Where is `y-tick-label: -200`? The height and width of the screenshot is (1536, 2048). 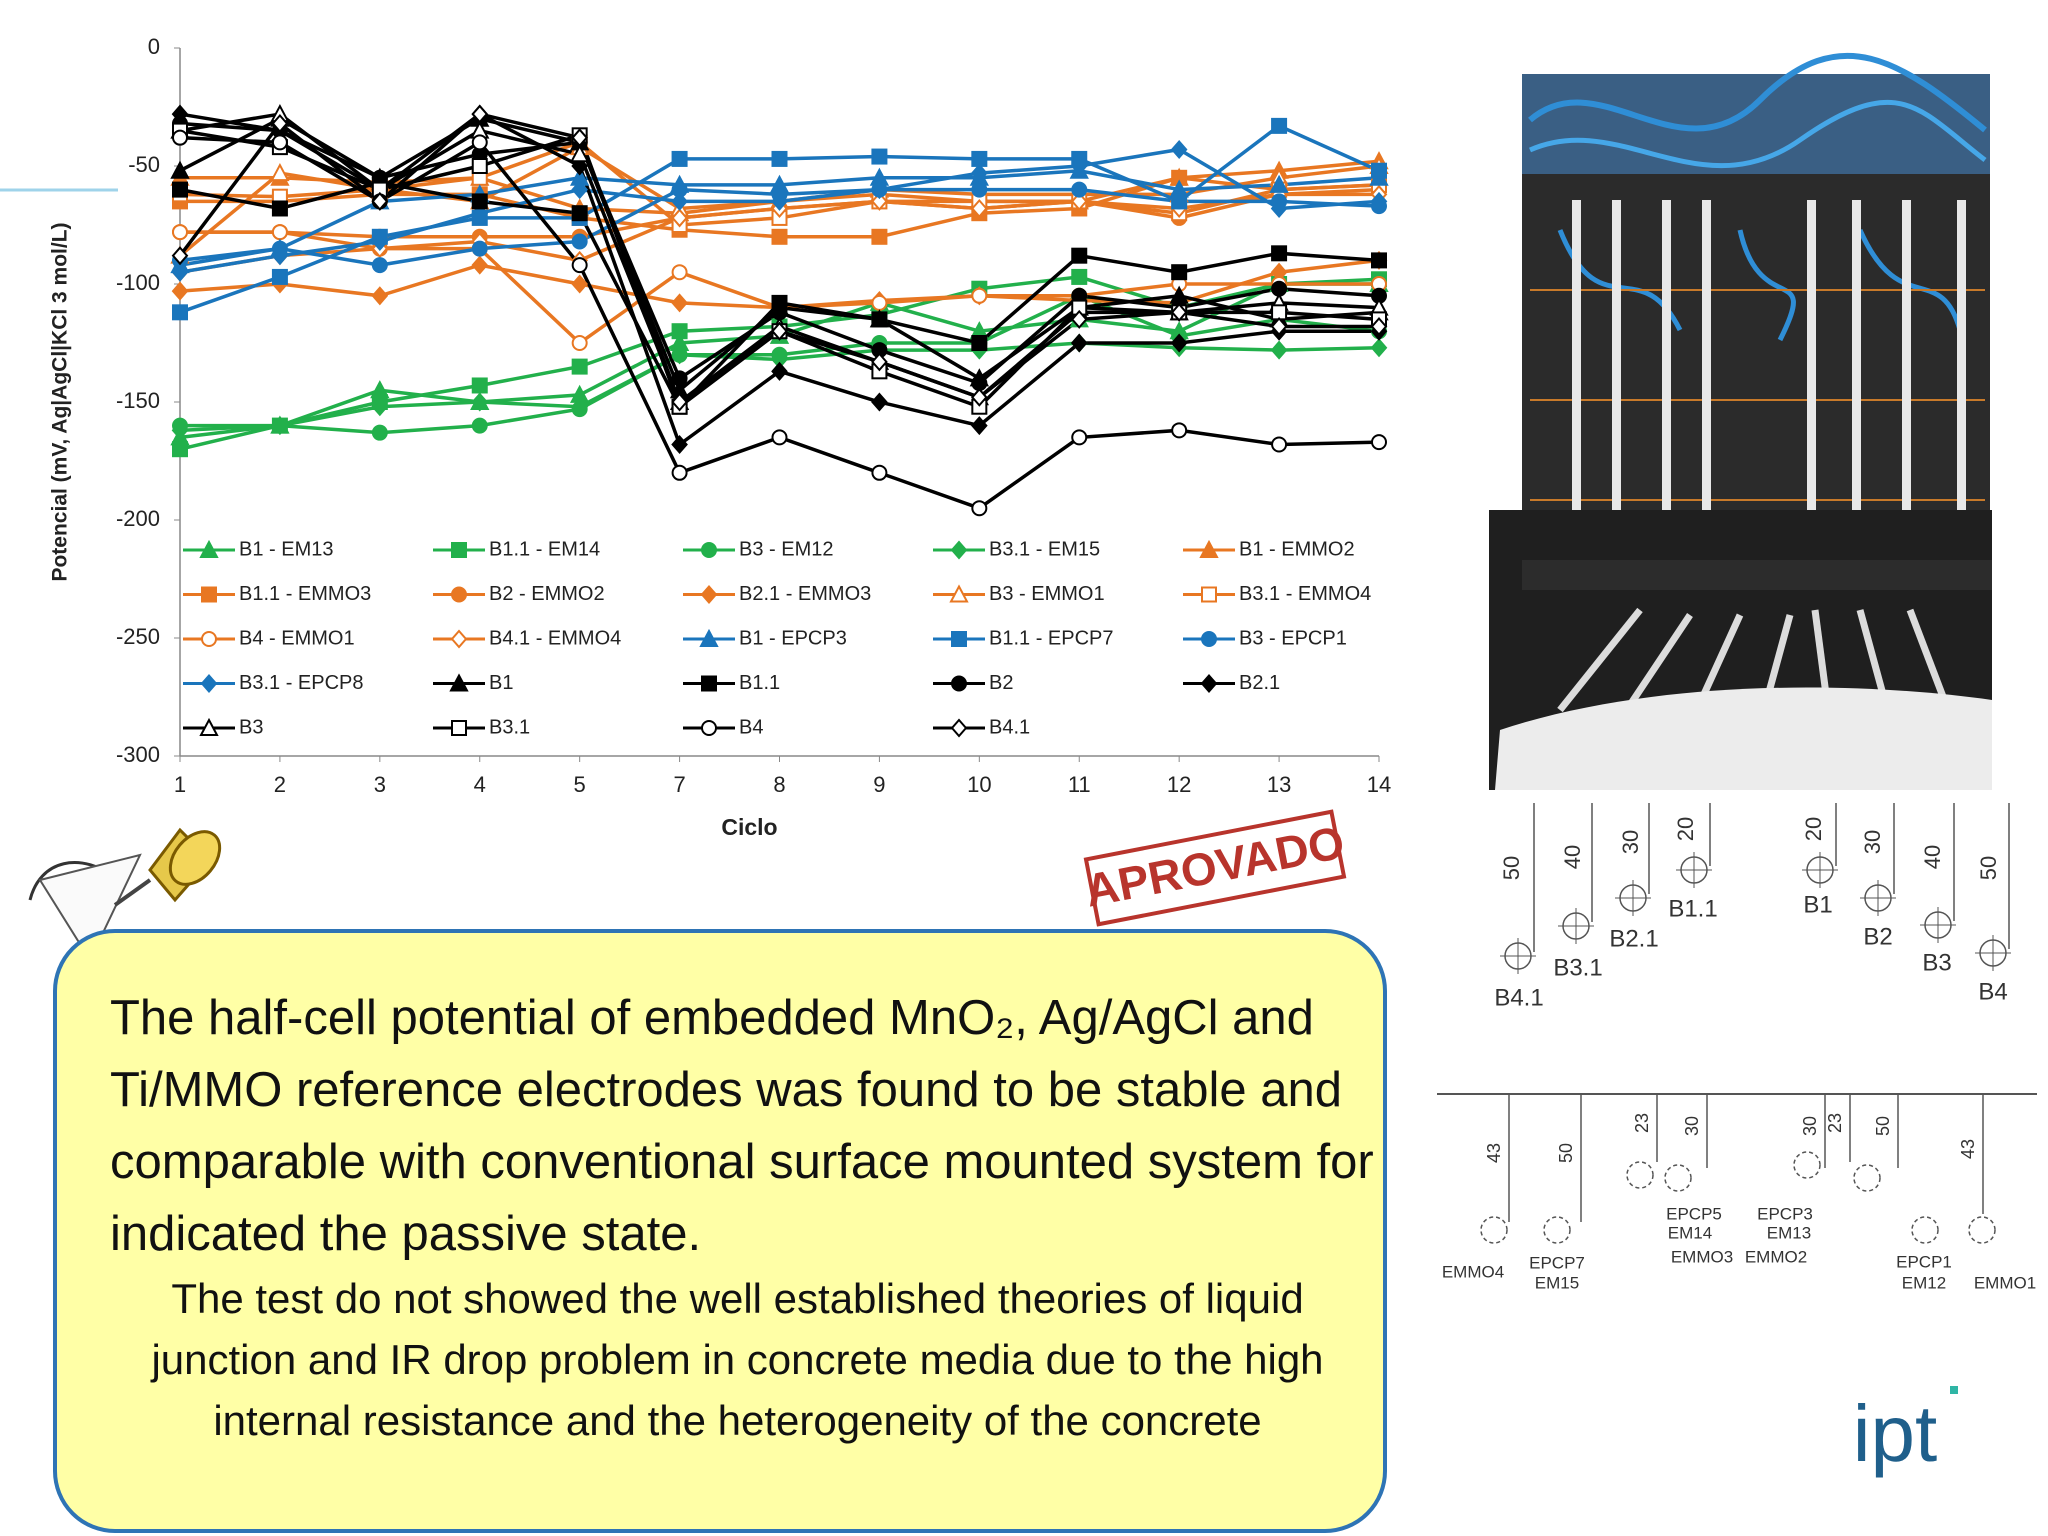
y-tick-label: -200 is located at coordinates (138, 518).